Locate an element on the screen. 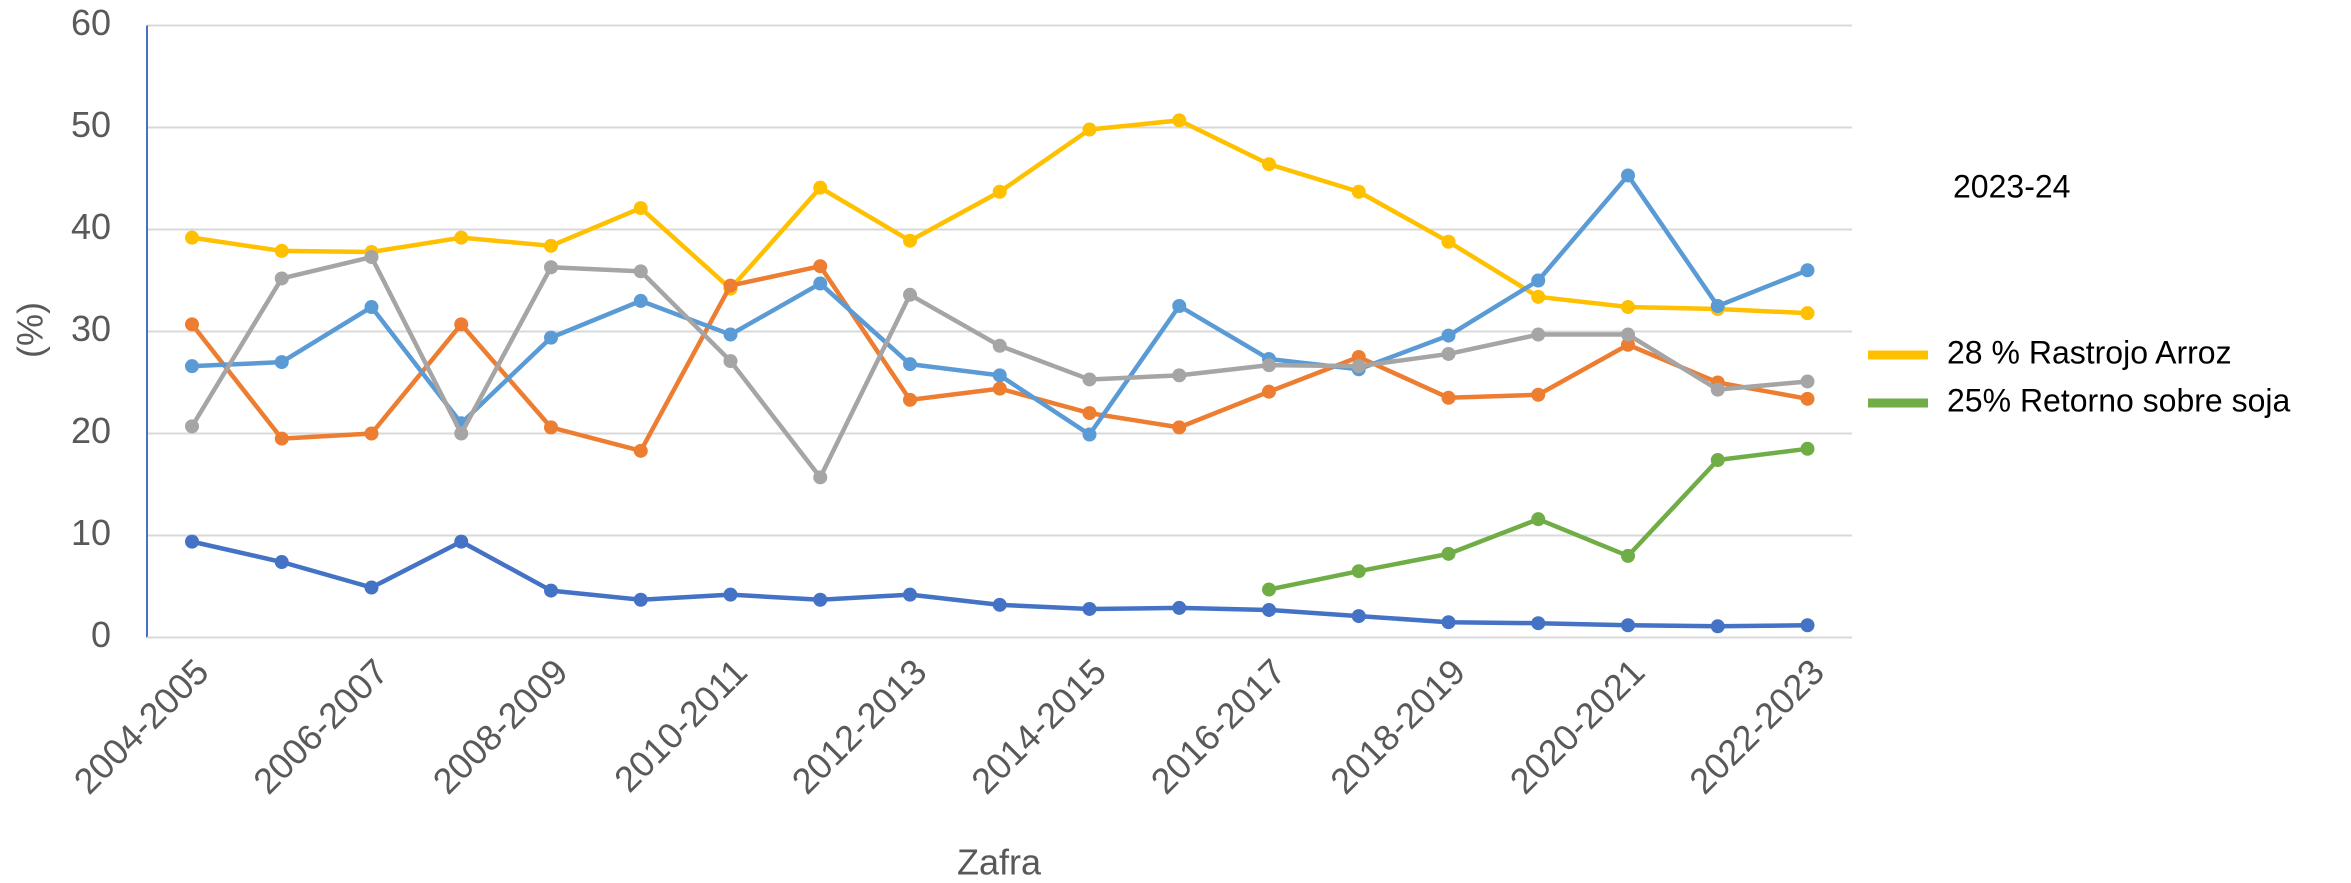  legend-label: 28 % Rastrojo Arroz is located at coordinates (2089, 352).